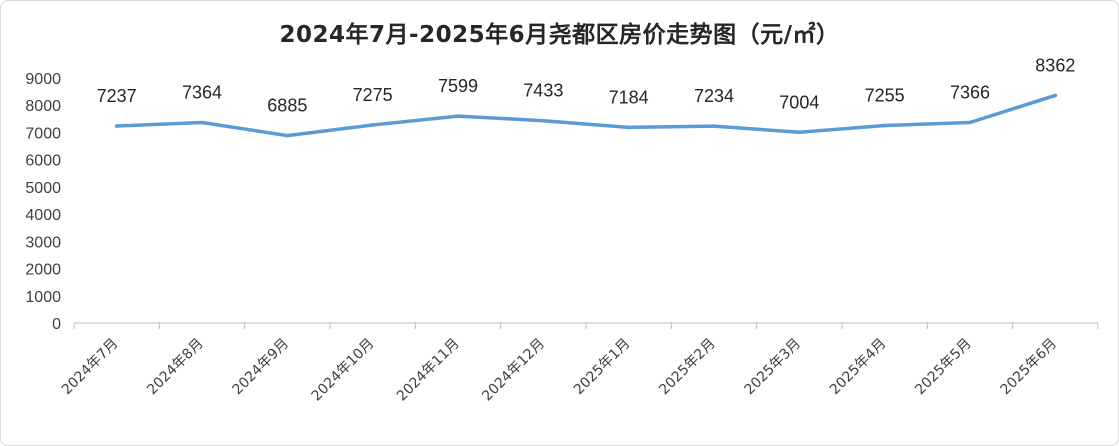 The image size is (1119, 446). I want to click on x-tick-label: 2024年7月, so click(90, 367).